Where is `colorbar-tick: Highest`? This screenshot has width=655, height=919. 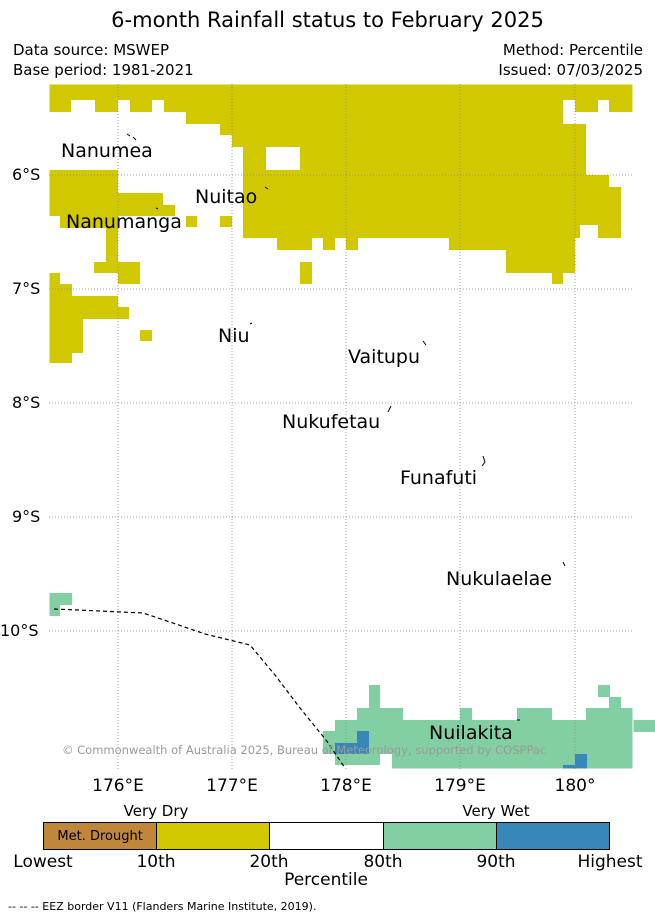 colorbar-tick: Highest is located at coordinates (610, 862).